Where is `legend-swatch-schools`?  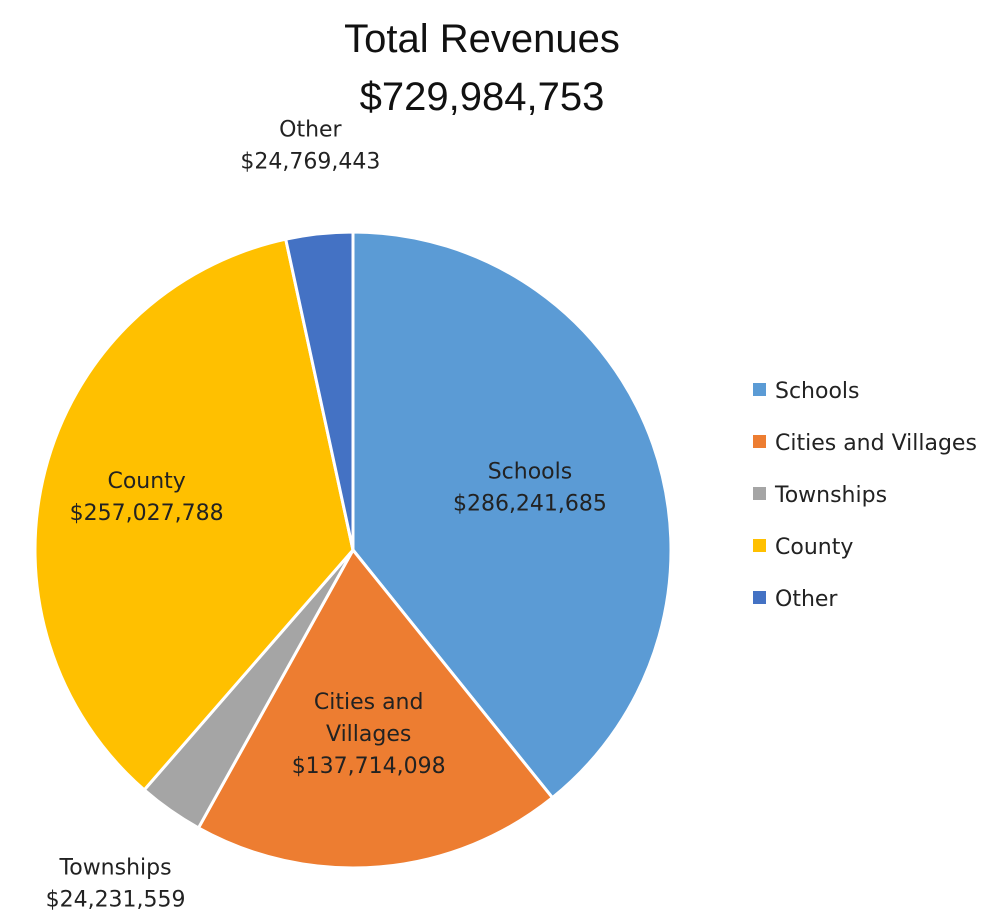
legend-swatch-schools is located at coordinates (759, 389).